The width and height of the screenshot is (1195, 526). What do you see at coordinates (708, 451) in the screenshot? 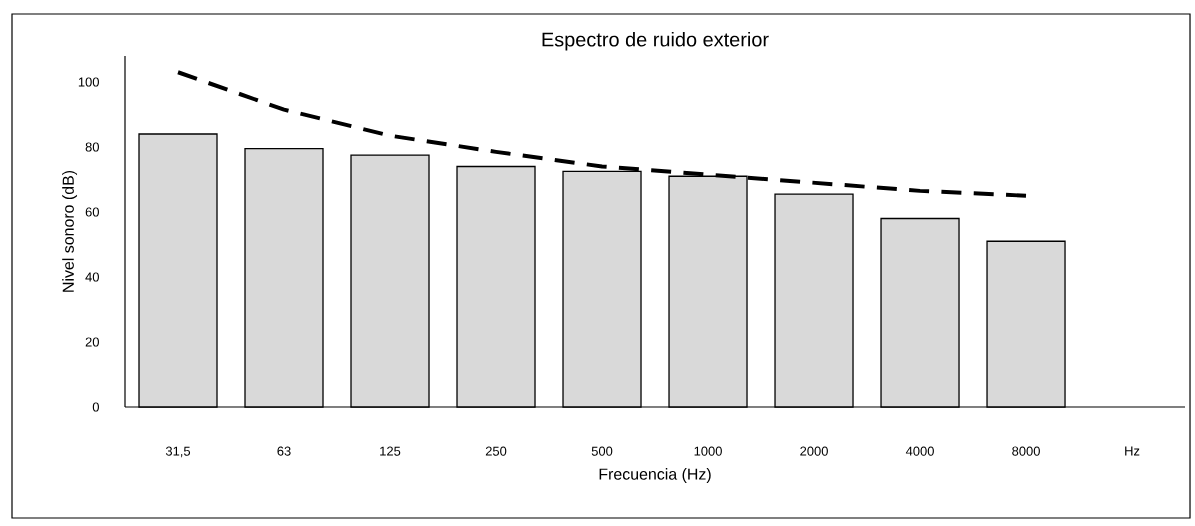
I see `x-tick-label: 1000` at bounding box center [708, 451].